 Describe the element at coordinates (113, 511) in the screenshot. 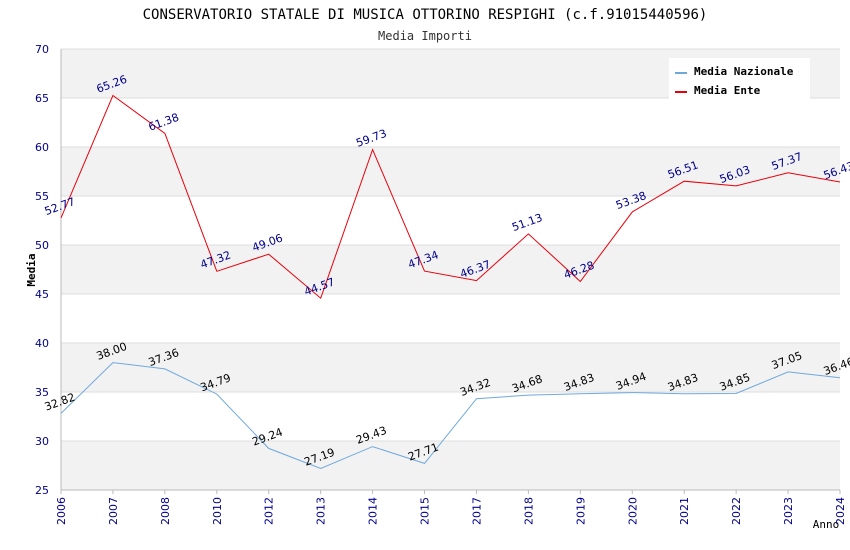

I see `x-tick-label: 2007` at that location.